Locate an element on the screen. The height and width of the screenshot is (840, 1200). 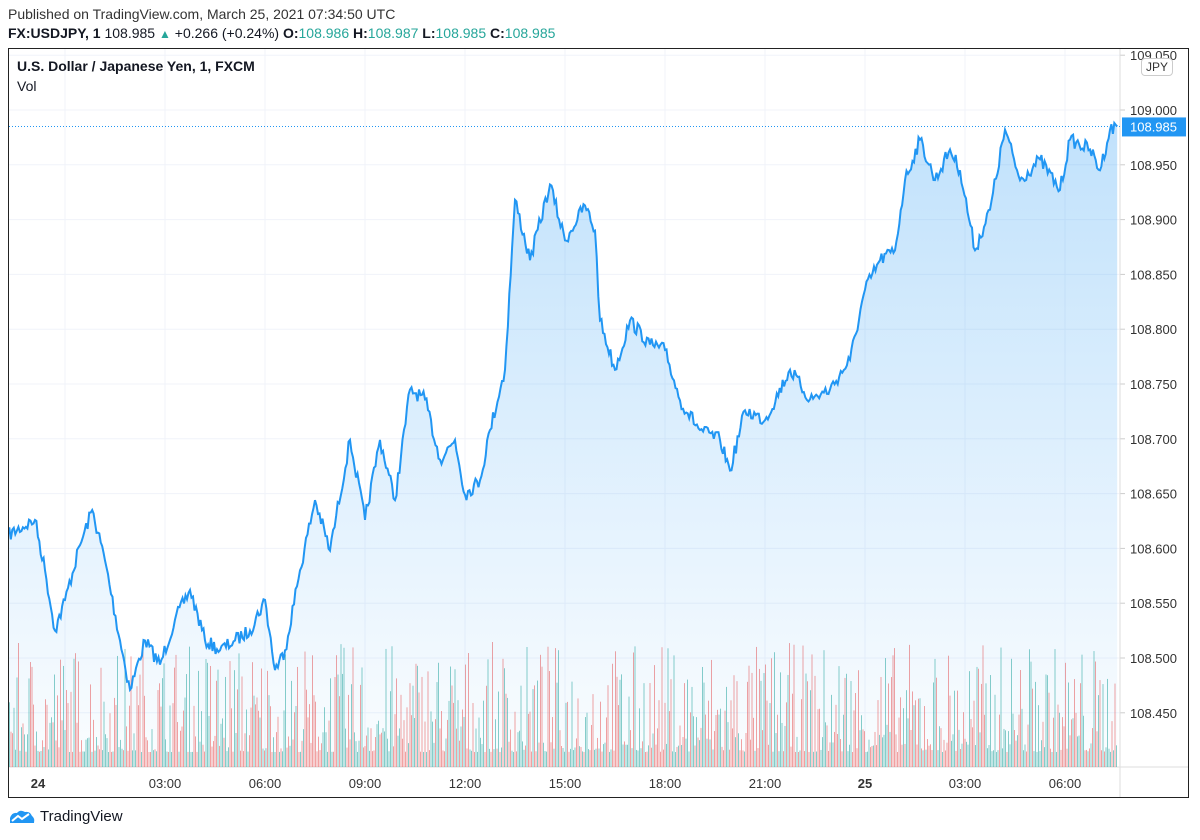
y-tick-label: 108.700 is located at coordinates (1153, 439).